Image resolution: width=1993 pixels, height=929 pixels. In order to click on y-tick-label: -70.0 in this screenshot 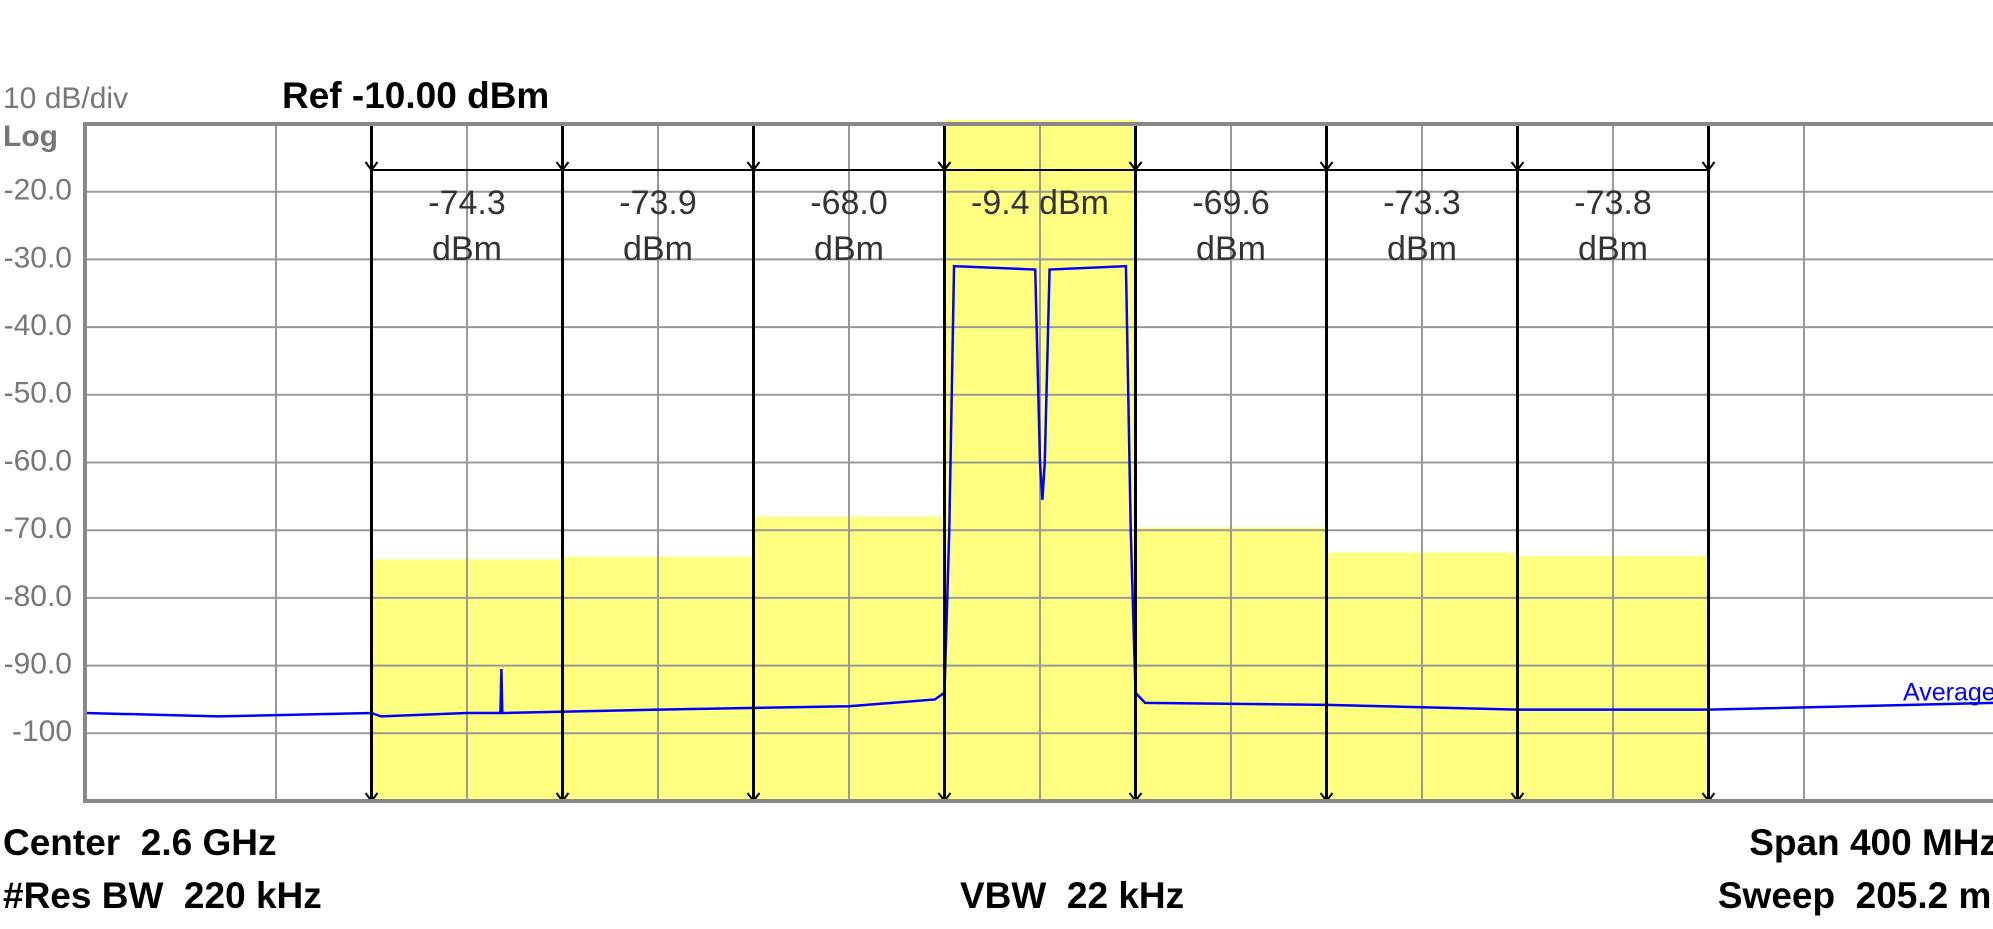, I will do `click(38, 528)`.